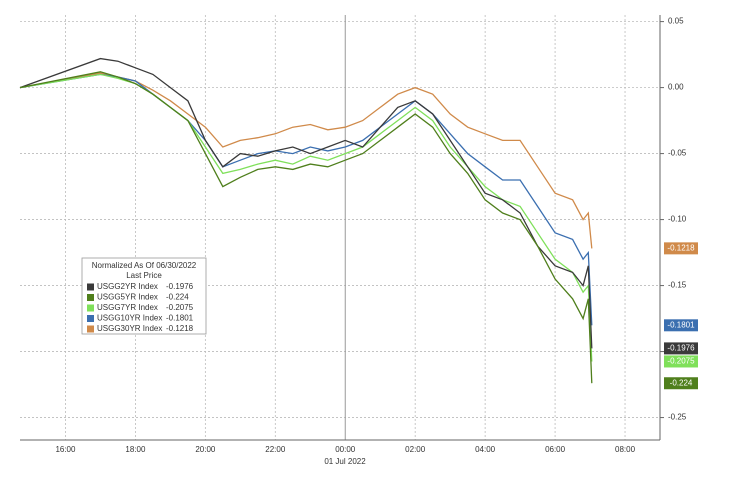 Image resolution: width=741 pixels, height=486 pixels. I want to click on legend-value: -0.1218, so click(180, 328).